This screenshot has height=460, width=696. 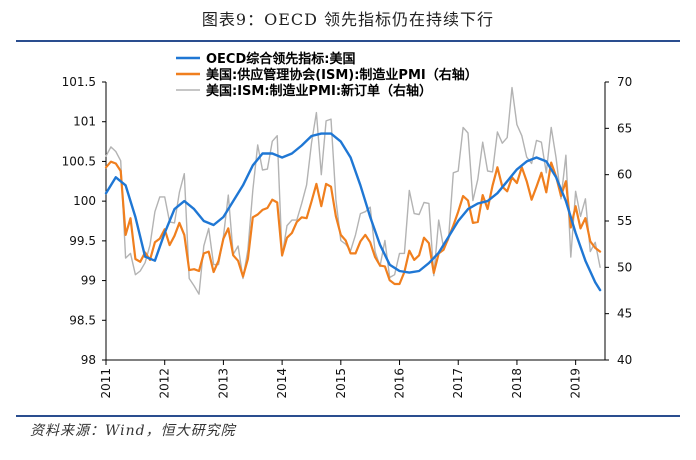 I want to click on y-right-tick-label: 50, so click(x=624, y=267).